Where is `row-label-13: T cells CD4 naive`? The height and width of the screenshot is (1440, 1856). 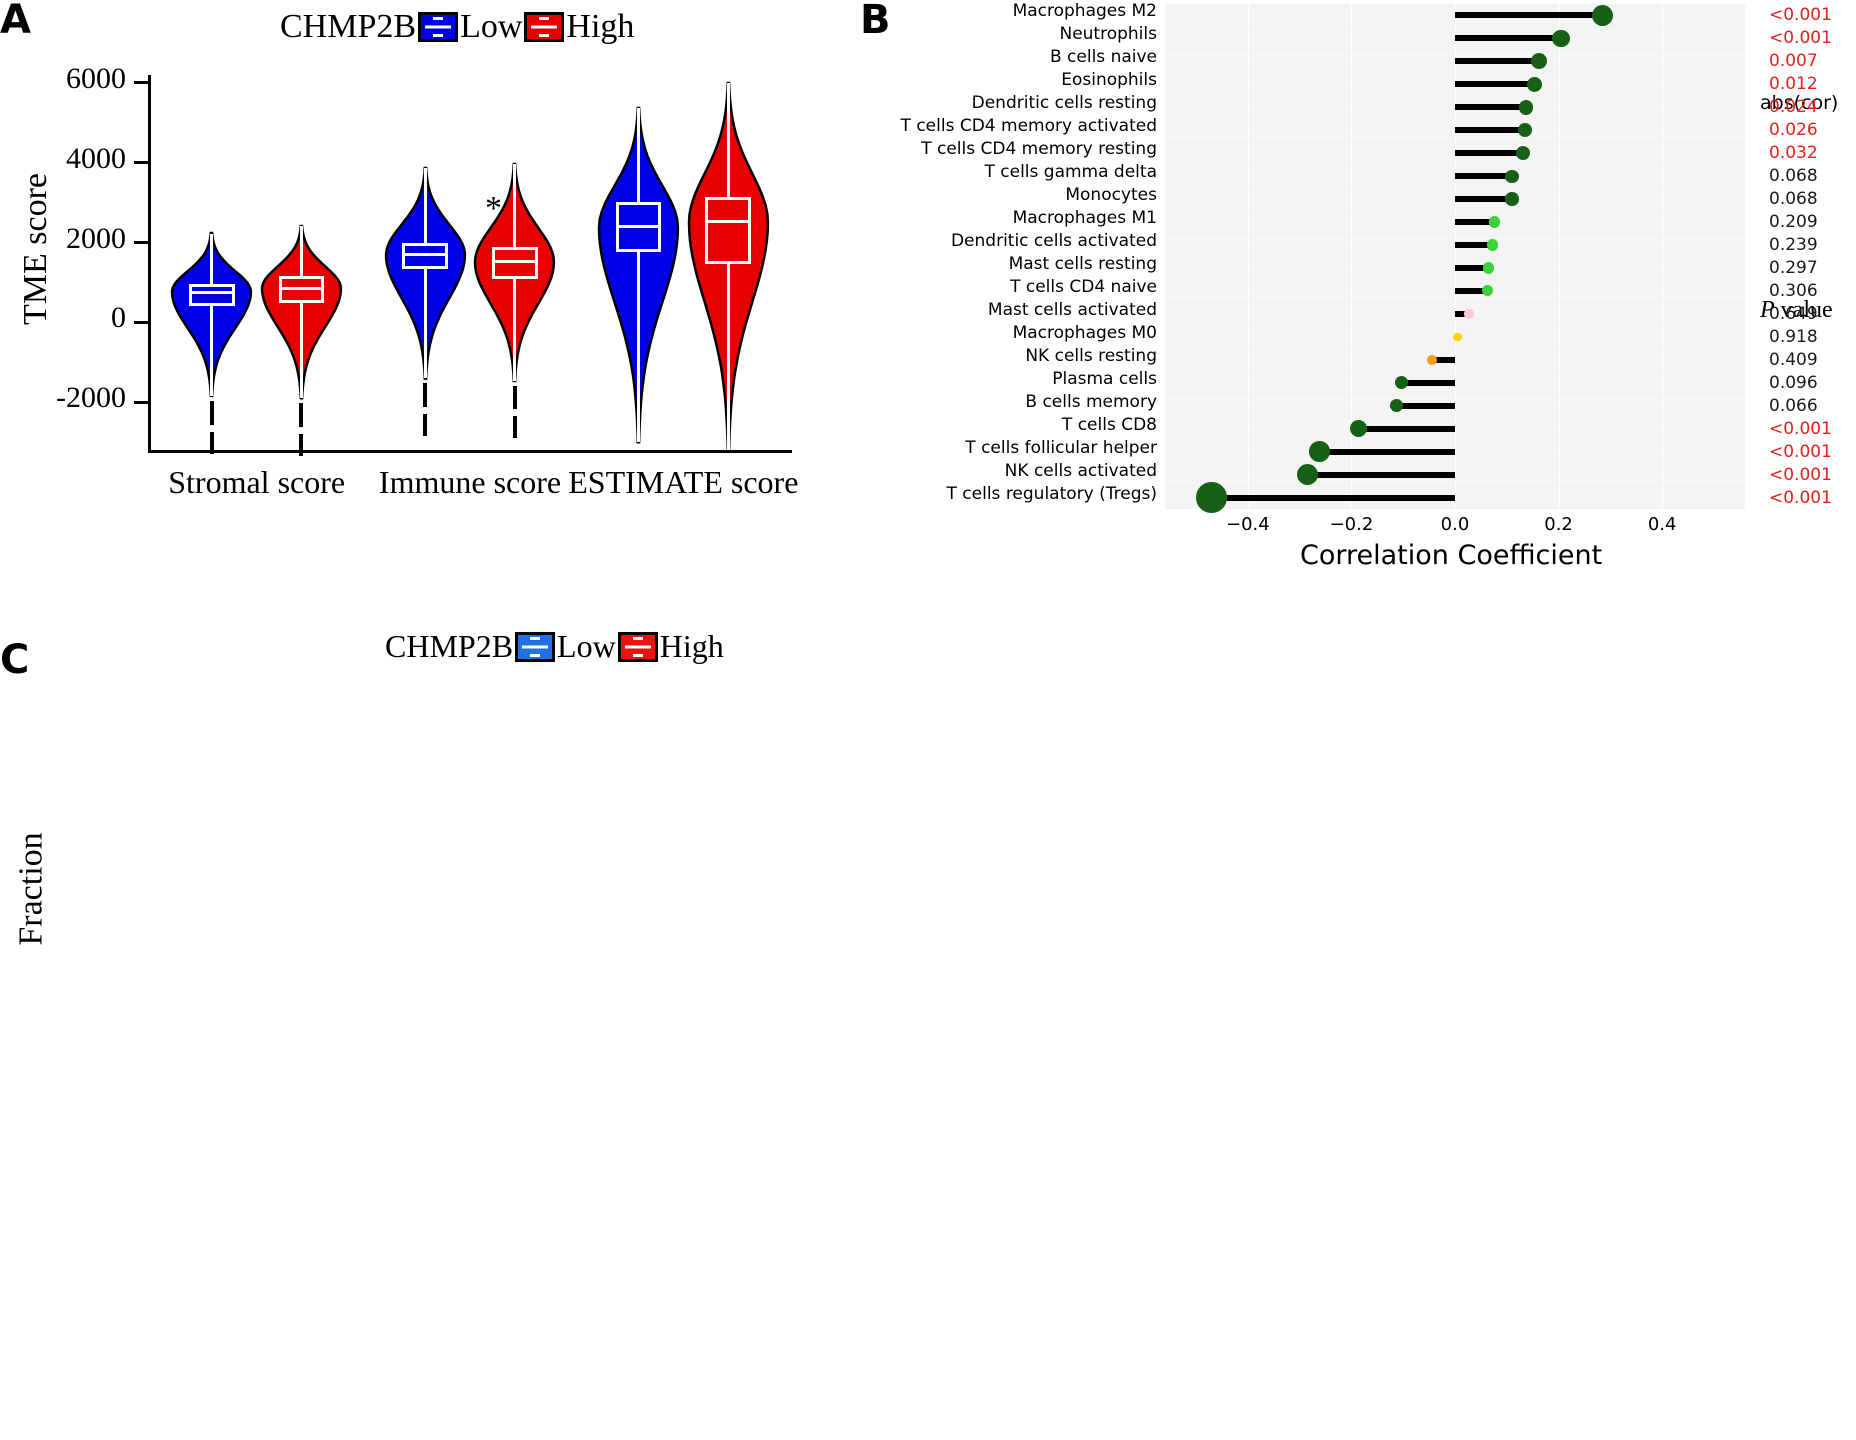 row-label-13: T cells CD4 naive is located at coordinates (1083, 286).